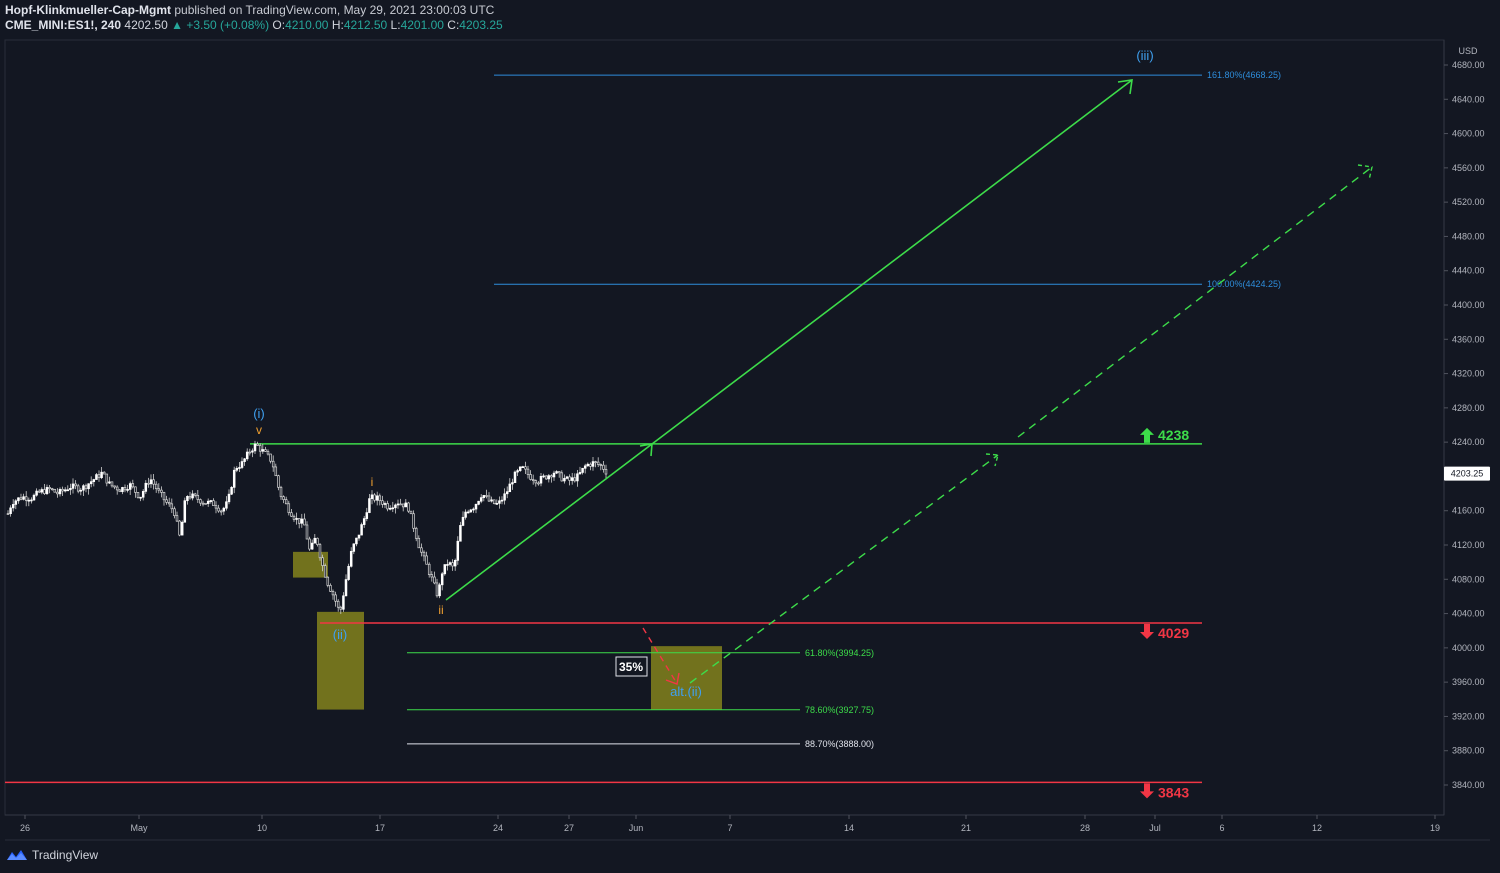 Image resolution: width=1500 pixels, height=873 pixels. I want to click on symbol-label: CME_MINI:ES1!, 240, so click(63, 25).